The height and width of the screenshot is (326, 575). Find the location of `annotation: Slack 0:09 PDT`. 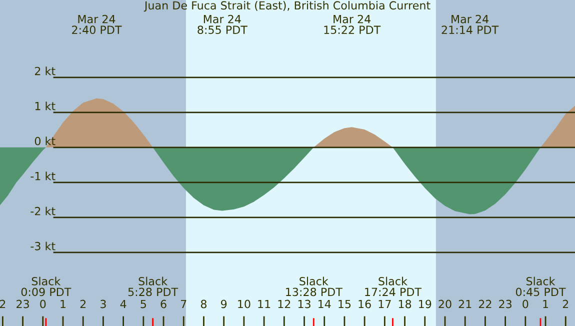

annotation: Slack 0:09 PDT is located at coordinates (46, 286).